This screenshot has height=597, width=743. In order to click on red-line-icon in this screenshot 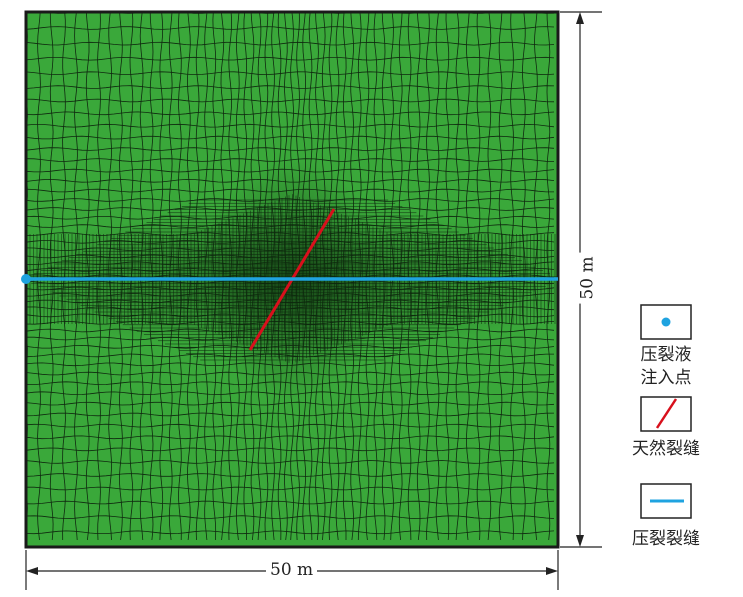, I will do `click(666, 413)`.